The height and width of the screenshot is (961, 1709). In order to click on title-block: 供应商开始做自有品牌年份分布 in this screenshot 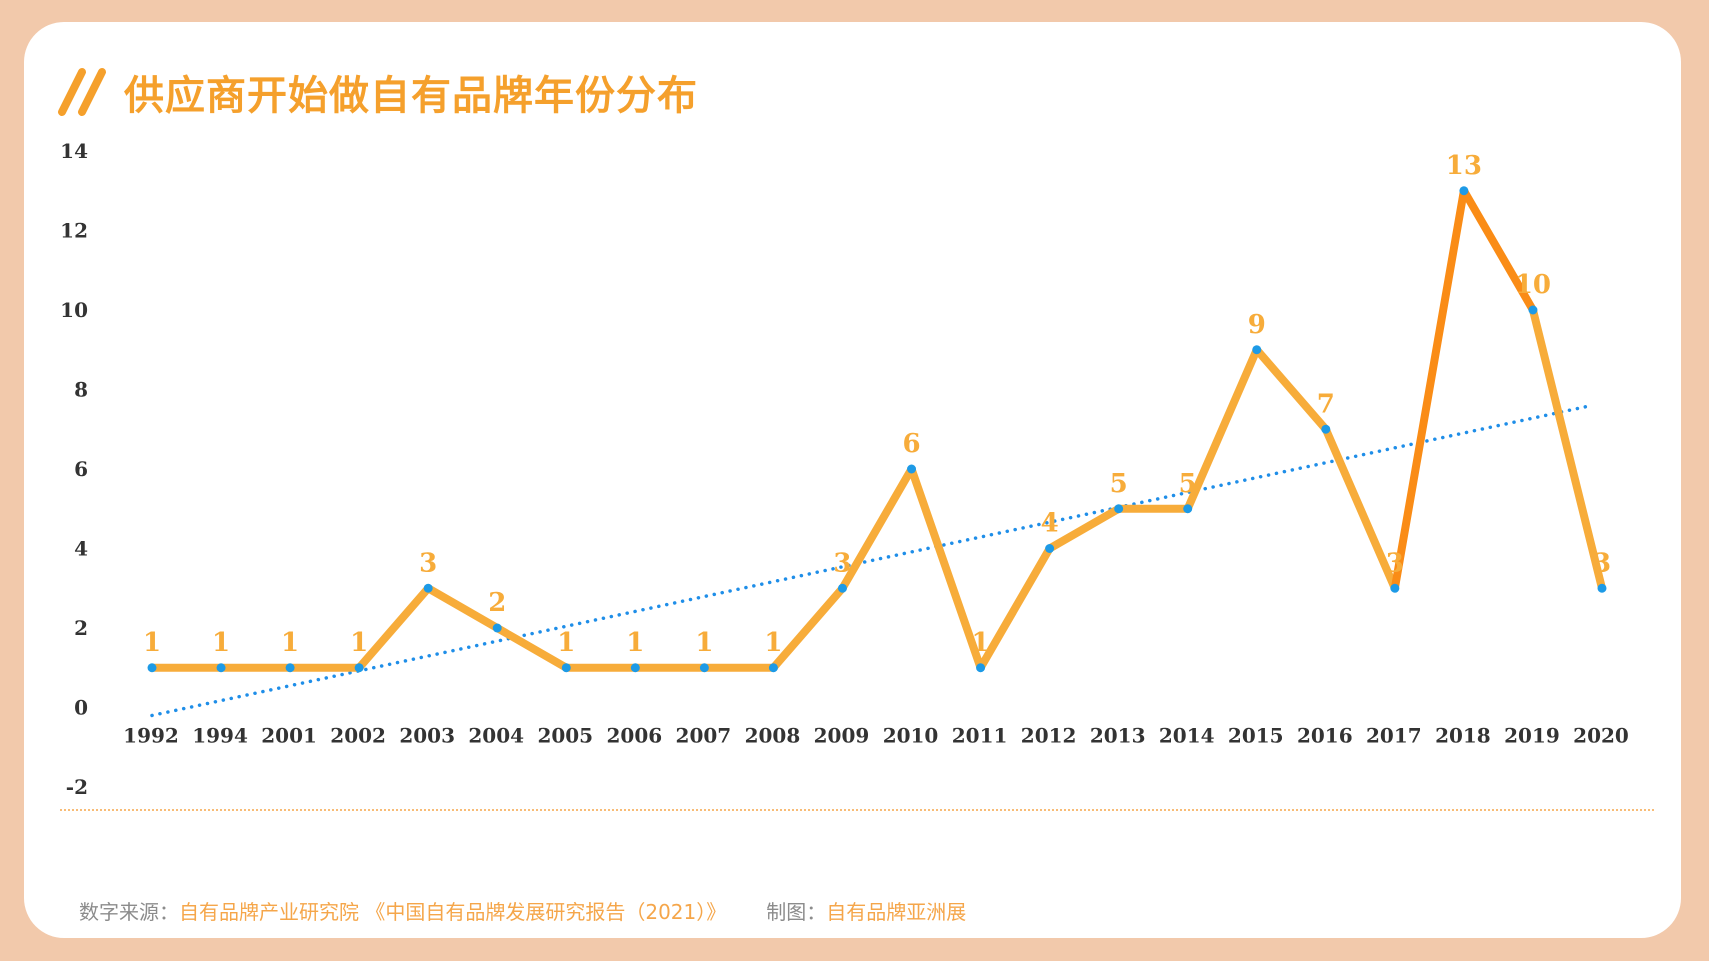, I will do `click(376, 92)`.